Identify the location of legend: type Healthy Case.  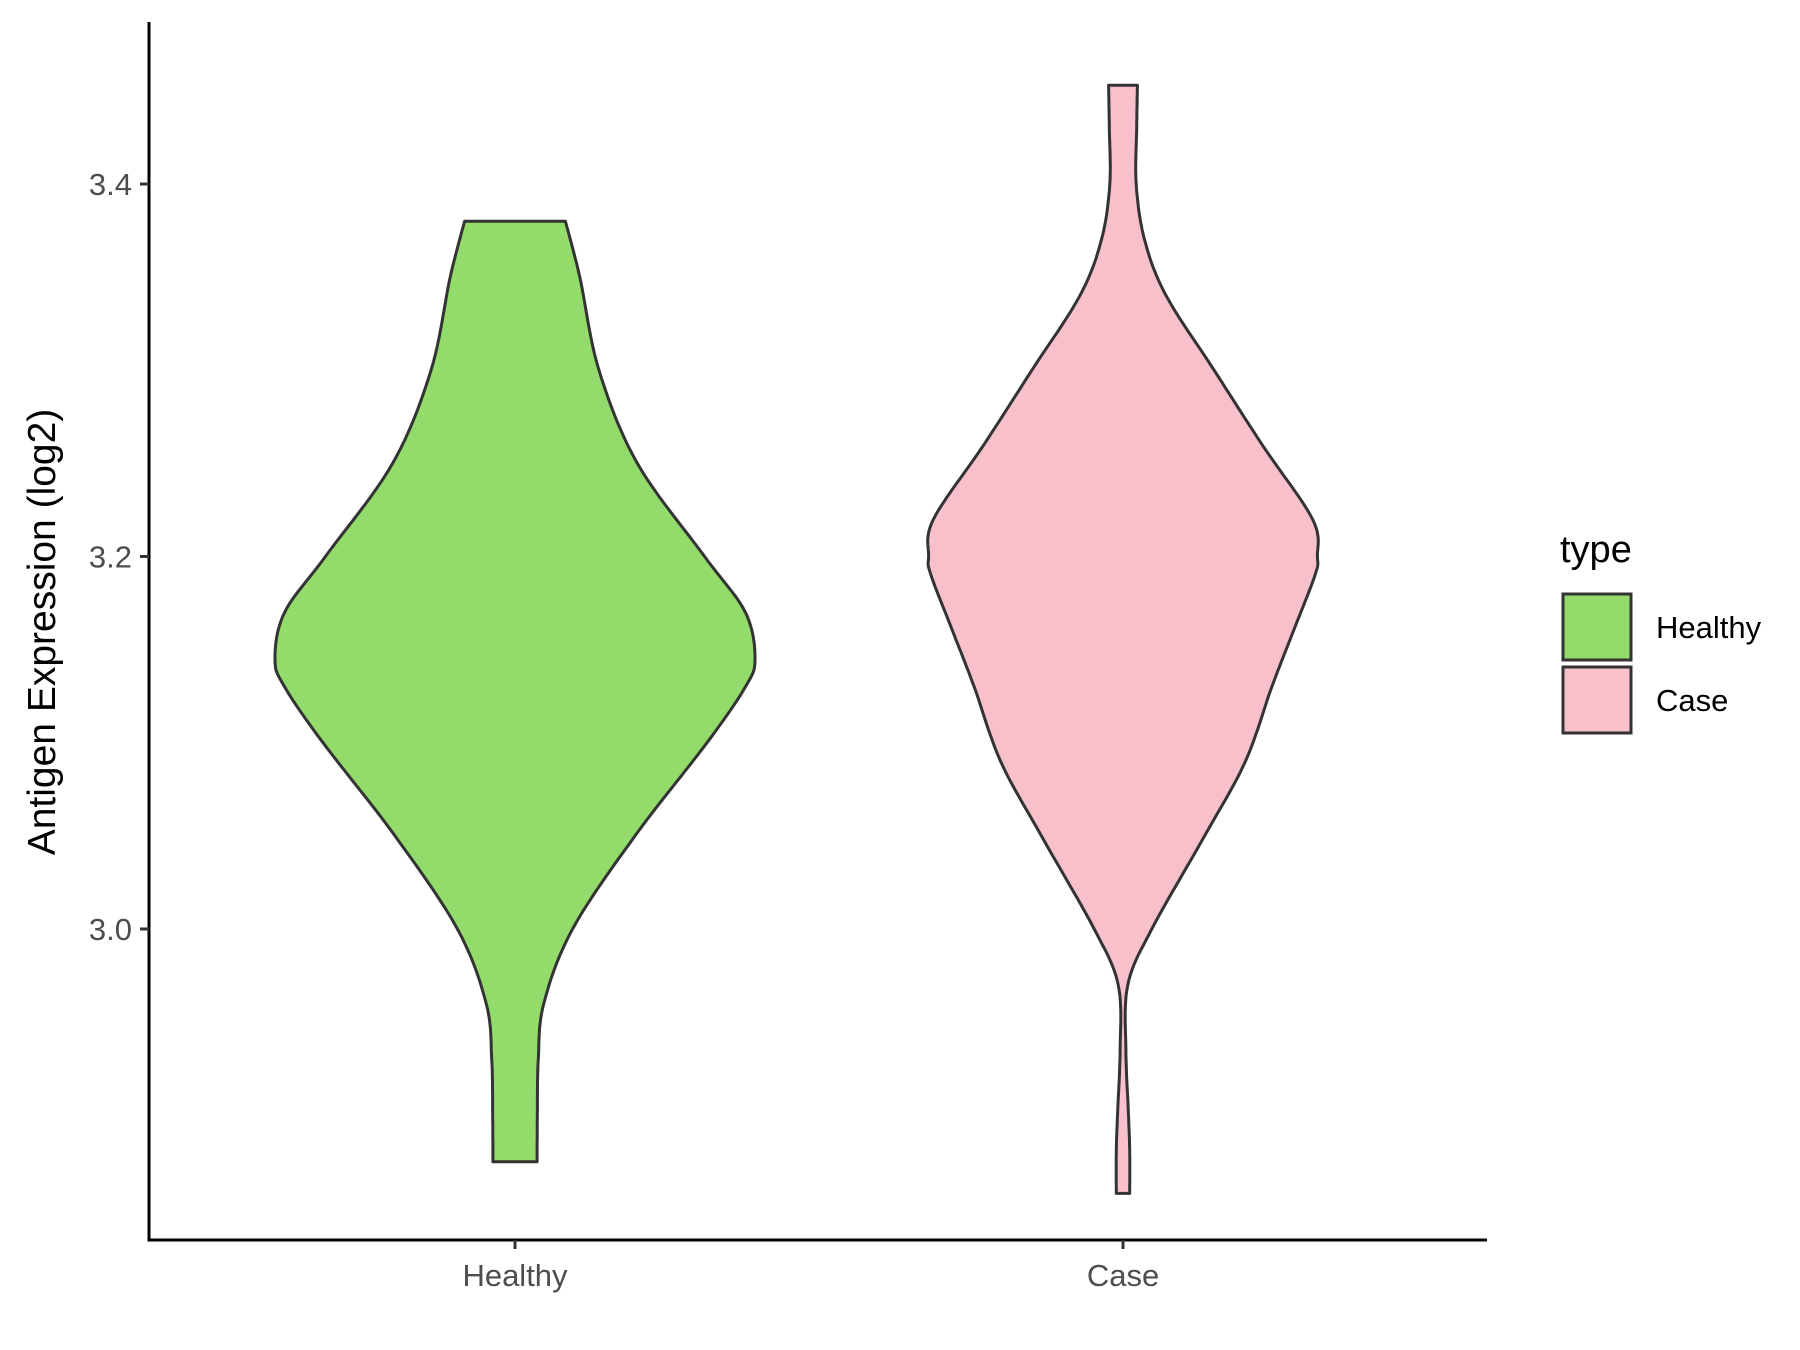
(1661, 632).